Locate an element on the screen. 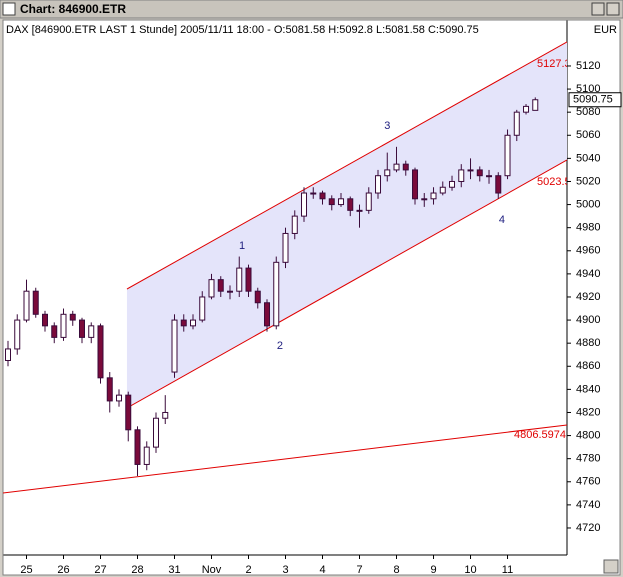  x-tick-label: 8 is located at coordinates (396, 570).